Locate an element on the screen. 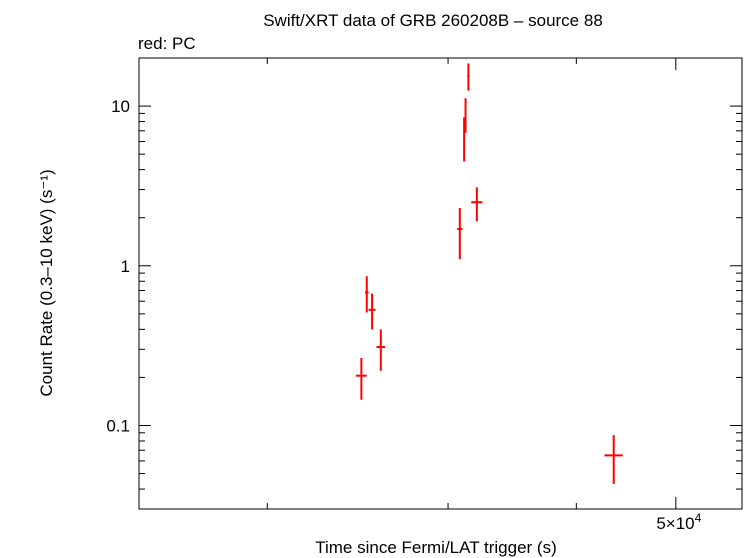 The height and width of the screenshot is (558, 746). chart-subtitle: red: PC is located at coordinates (167, 43).